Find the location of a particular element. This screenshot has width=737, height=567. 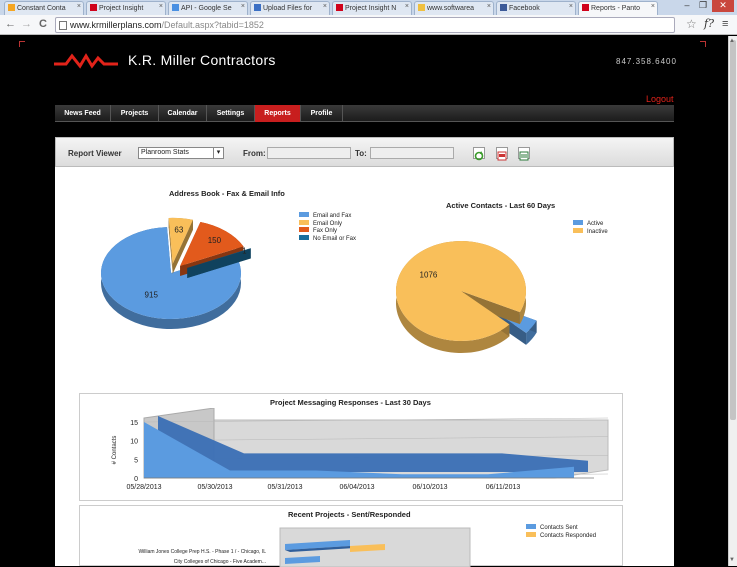

browser-tab: Upload Files for × is located at coordinates (290, 8).